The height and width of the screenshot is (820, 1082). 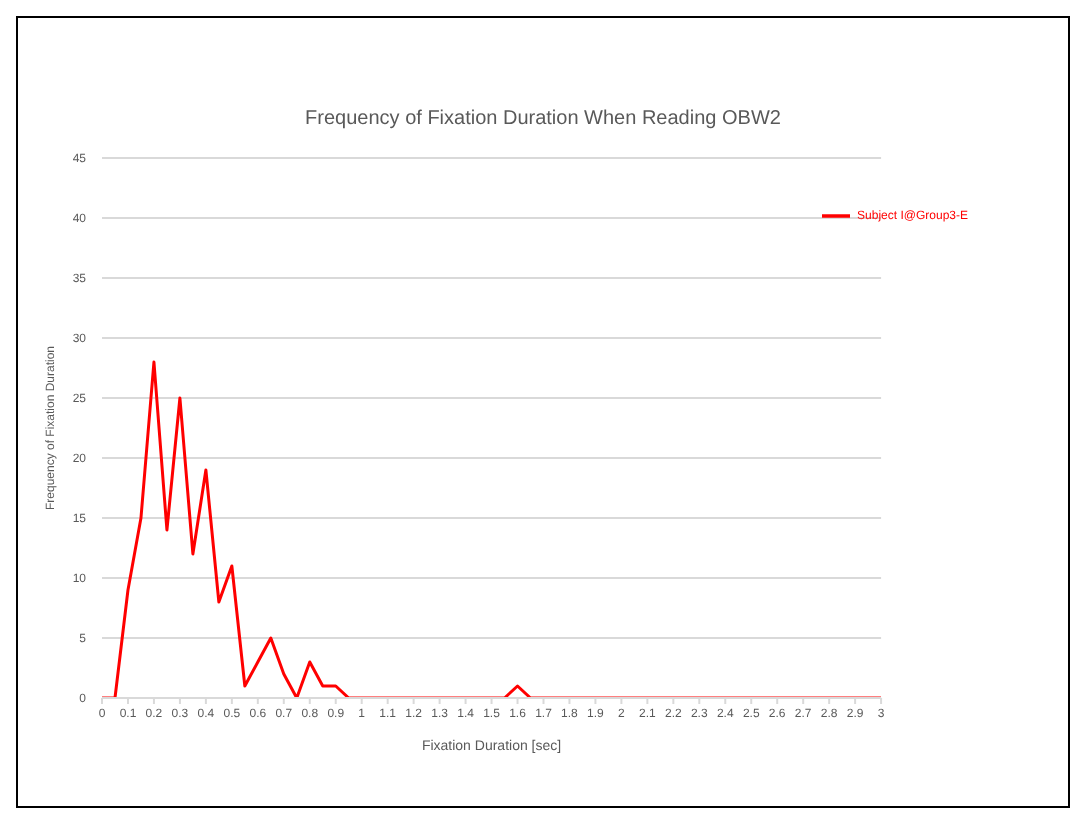 What do you see at coordinates (543, 119) in the screenshot?
I see `chart-title: Frequency of Fixation Duration When Reading OBW2` at bounding box center [543, 119].